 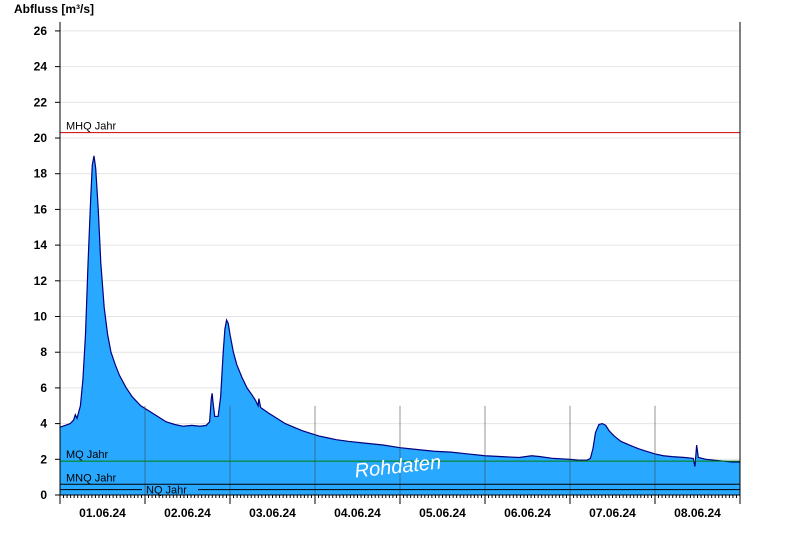 What do you see at coordinates (43, 459) in the screenshot?
I see `y-tick-label-2: 2` at bounding box center [43, 459].